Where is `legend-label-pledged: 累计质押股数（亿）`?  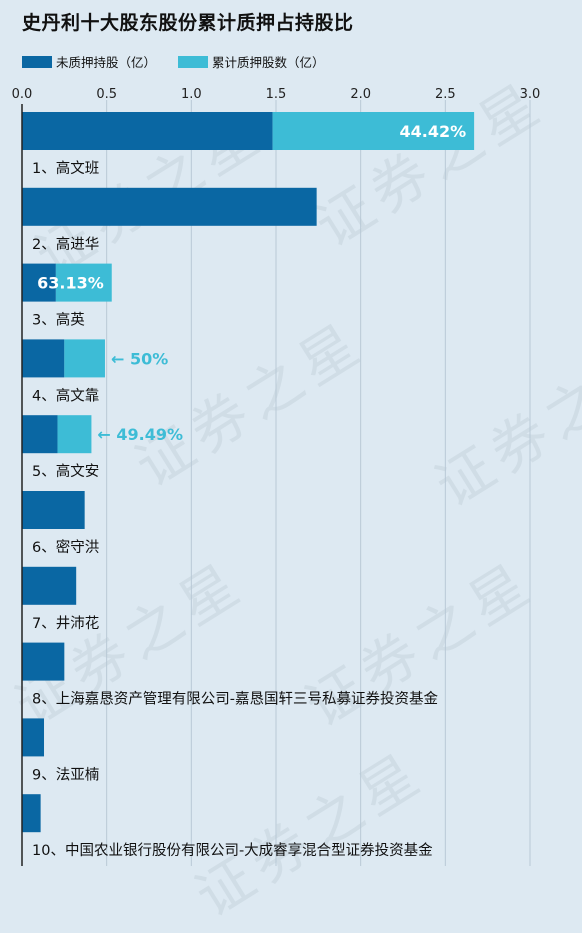
legend-label-pledged: 累计质押股数（亿） is located at coordinates (268, 62).